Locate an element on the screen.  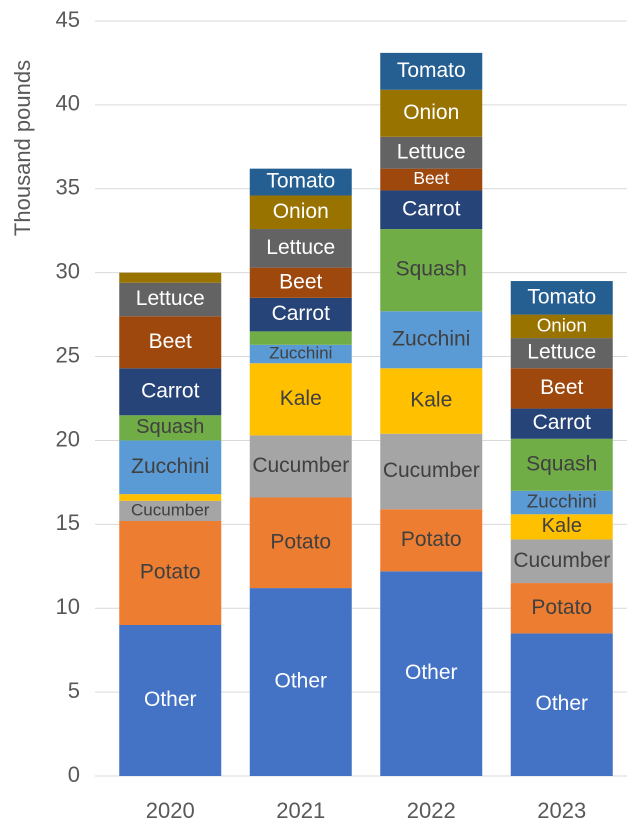
x-tick-label: 2021 is located at coordinates (300, 810).